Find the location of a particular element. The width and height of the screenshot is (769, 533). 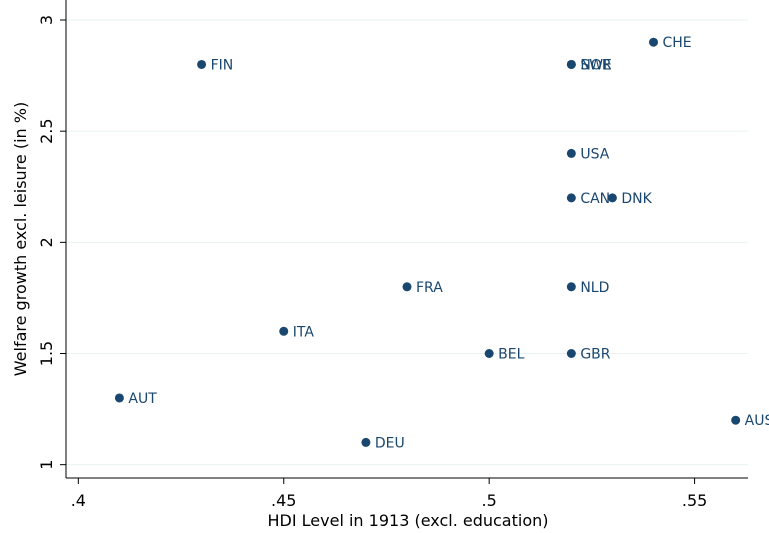

point-label: NOR is located at coordinates (595, 65).